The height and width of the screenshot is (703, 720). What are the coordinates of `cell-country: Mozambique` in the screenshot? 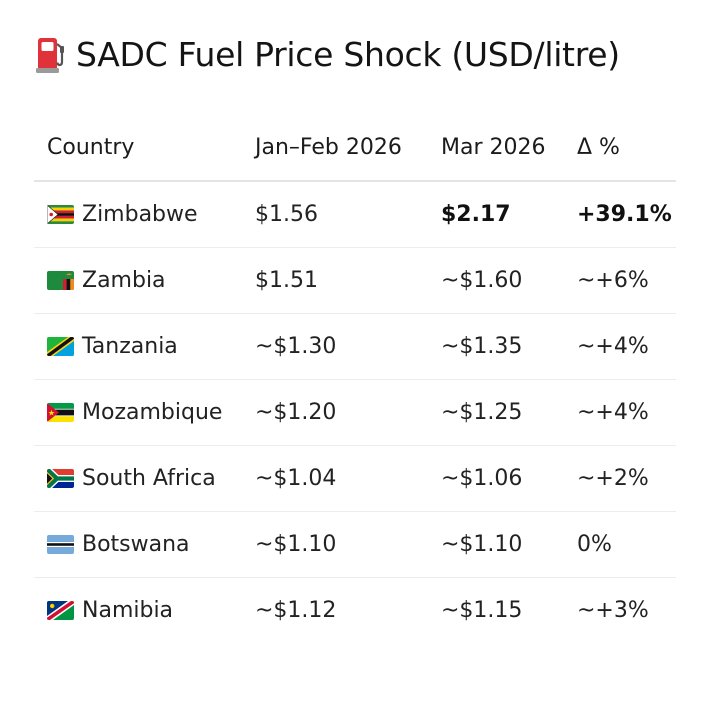 It's located at (138, 412).